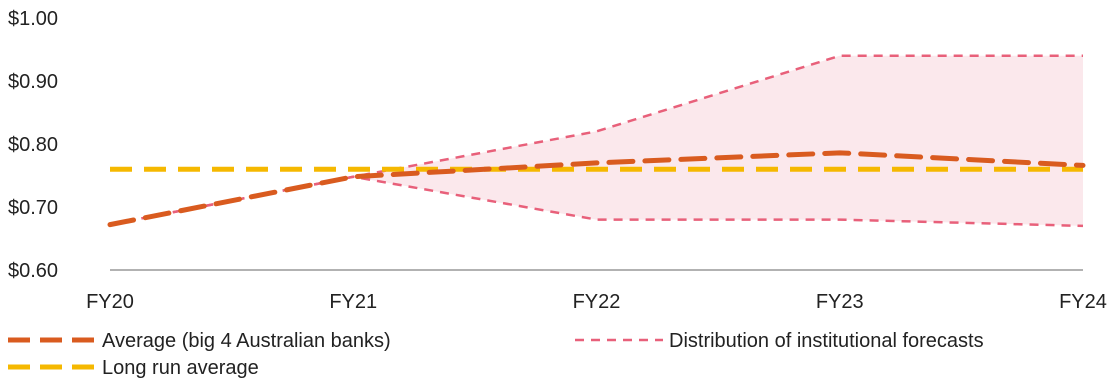  Describe the element at coordinates (180, 368) in the screenshot. I see `legend-long-run-average-label: Long run average` at that location.